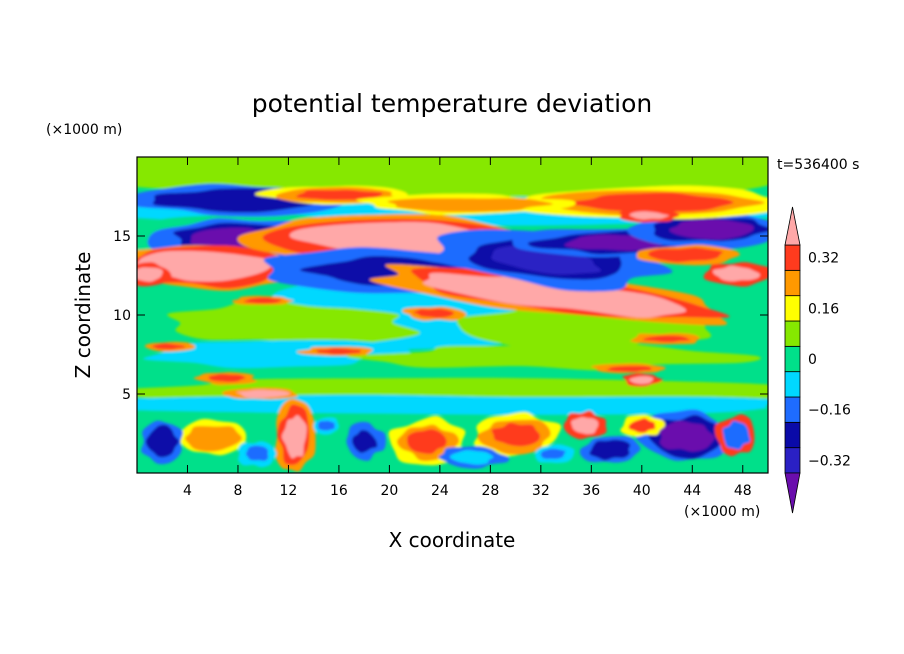 Image resolution: width=904 pixels, height=654 pixels. Describe the element at coordinates (722, 512) in the screenshot. I see `x-axis-unit: (×1000 m)` at that location.